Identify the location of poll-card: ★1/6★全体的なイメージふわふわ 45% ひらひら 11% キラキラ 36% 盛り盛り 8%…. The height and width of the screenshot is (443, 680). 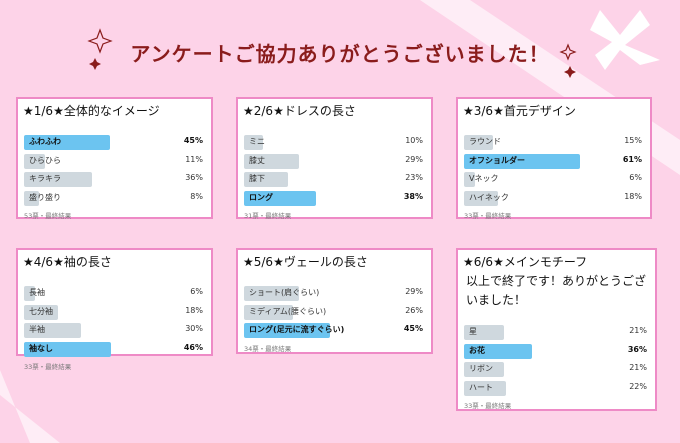
(114, 158).